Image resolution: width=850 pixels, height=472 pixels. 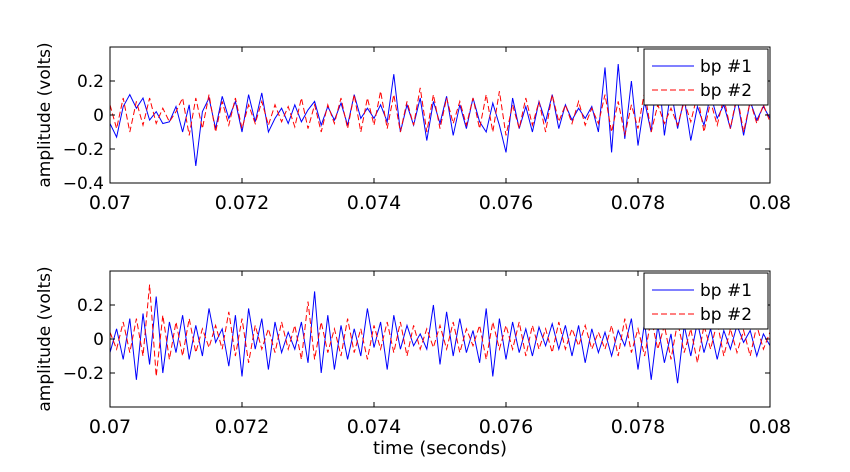 I want to click on y-tick-label: −0.4, so click(x=83, y=184).